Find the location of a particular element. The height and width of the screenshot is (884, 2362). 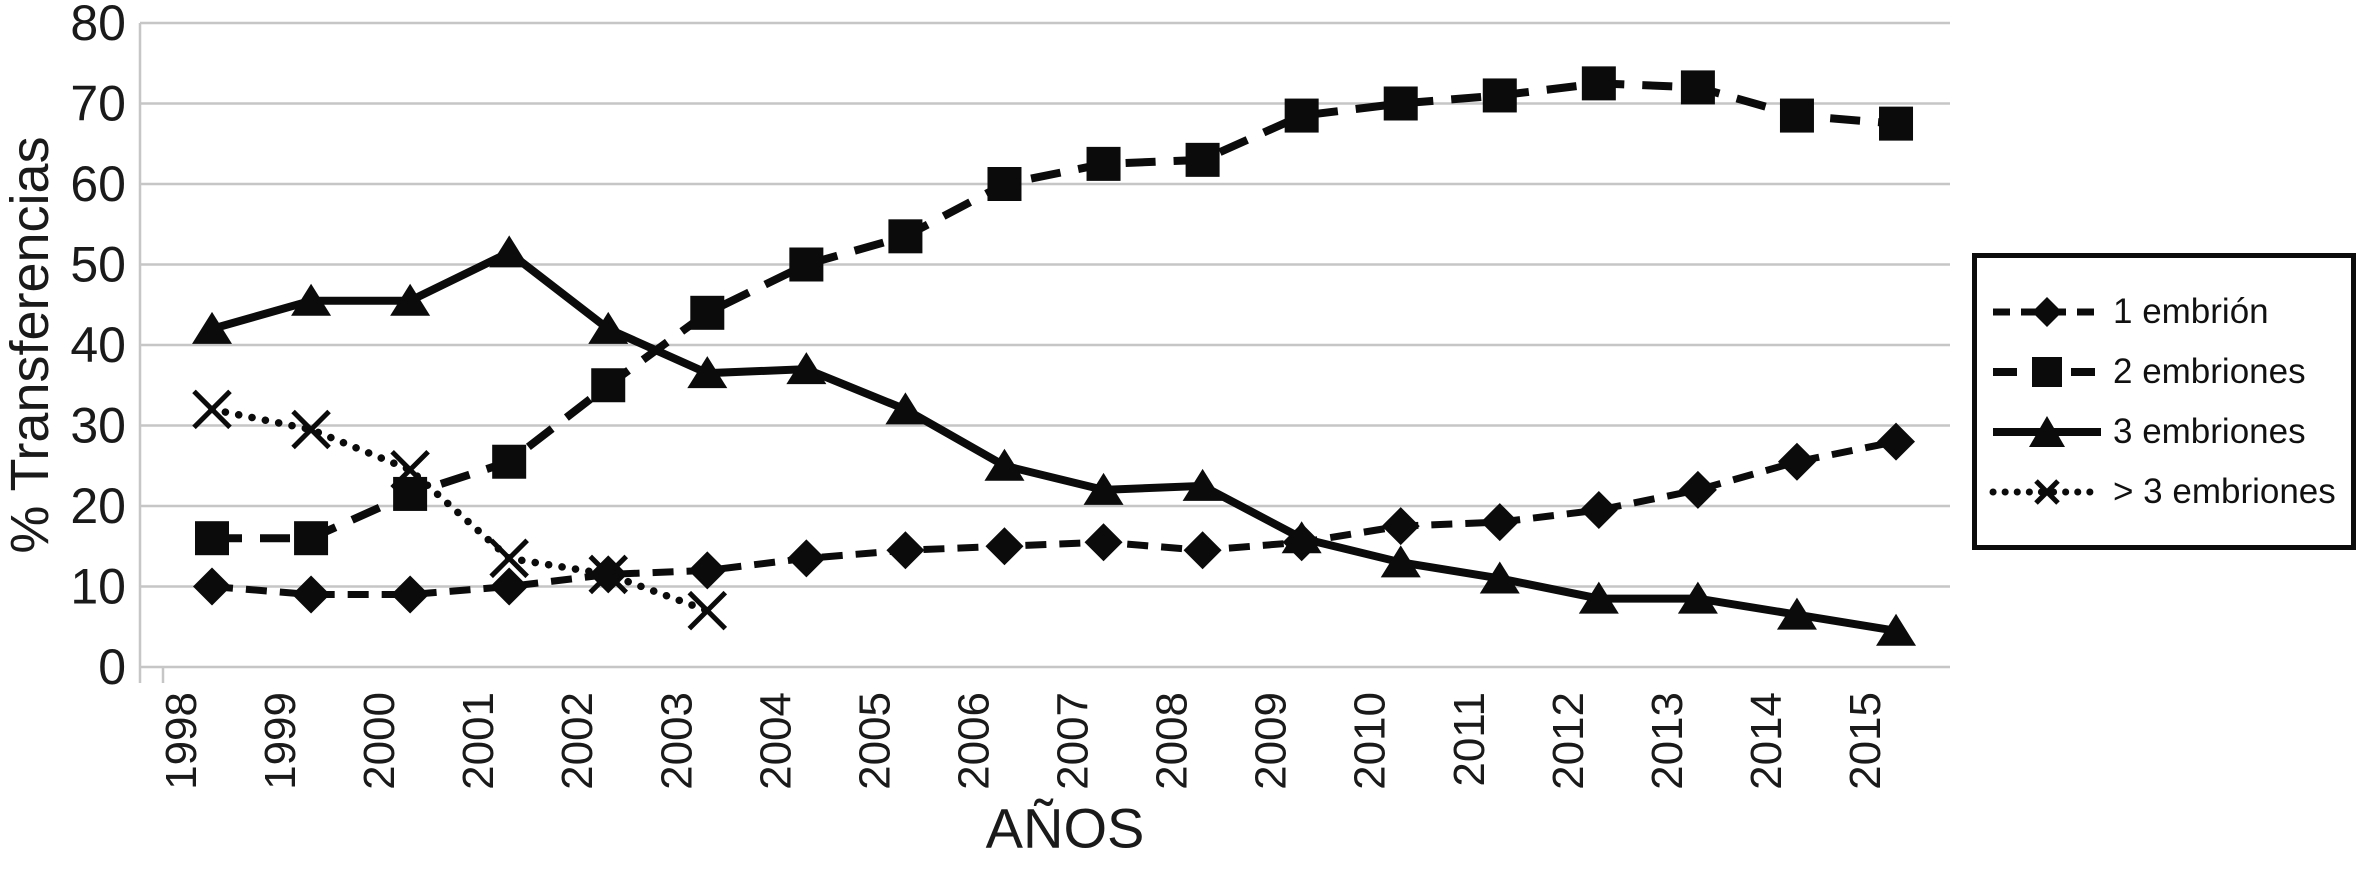

y-tick-label: 0 is located at coordinates (112, 667).